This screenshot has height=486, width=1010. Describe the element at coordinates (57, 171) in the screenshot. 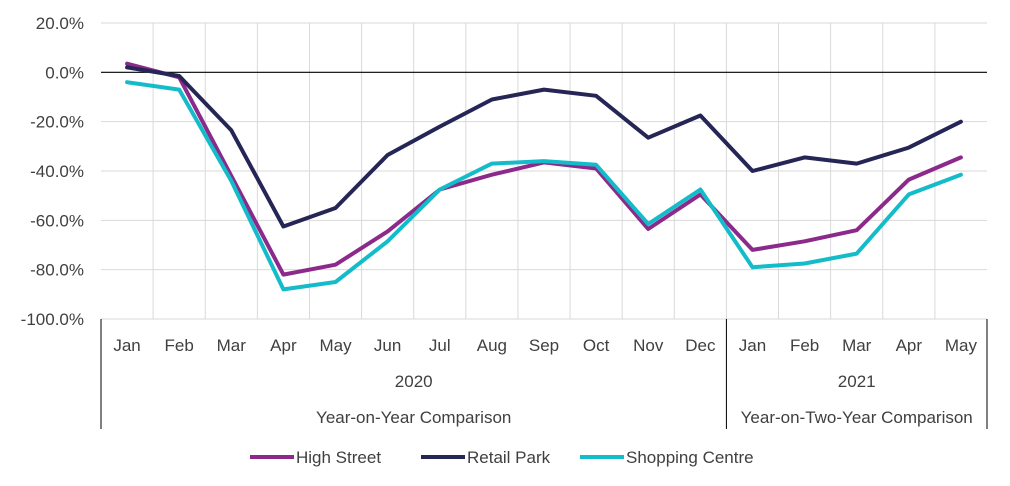

I see `y-tick-label: -40.0%` at that location.